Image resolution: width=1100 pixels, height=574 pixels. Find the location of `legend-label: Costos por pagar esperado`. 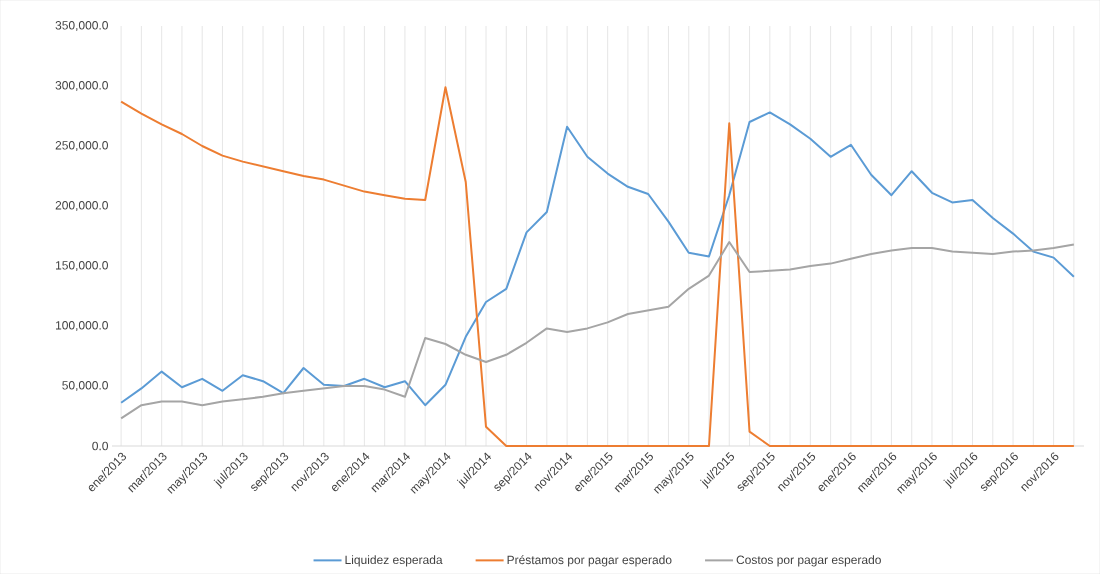

legend-label: Costos por pagar esperado is located at coordinates (808, 561).